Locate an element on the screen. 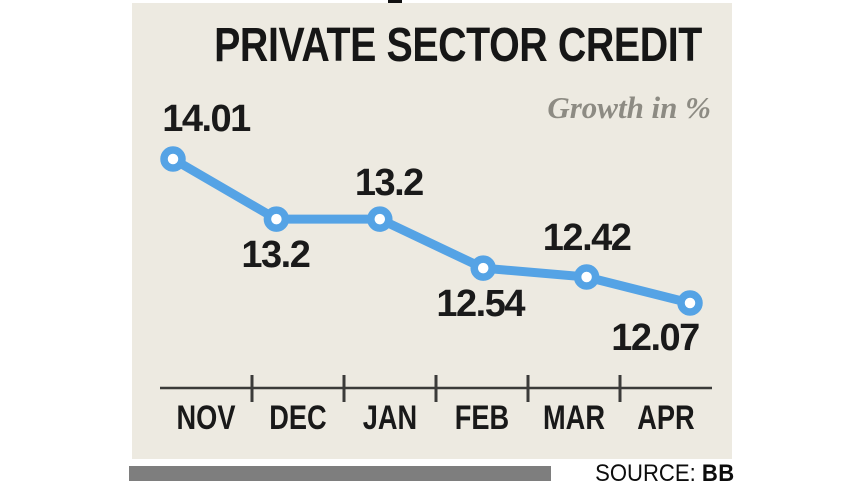  data-point-label: 12.54 is located at coordinates (480, 304).